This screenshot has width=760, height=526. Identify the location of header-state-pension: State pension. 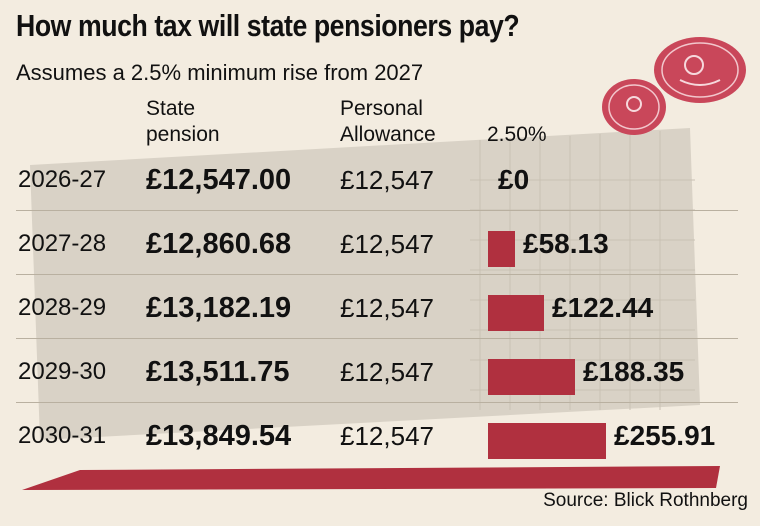
(183, 122).